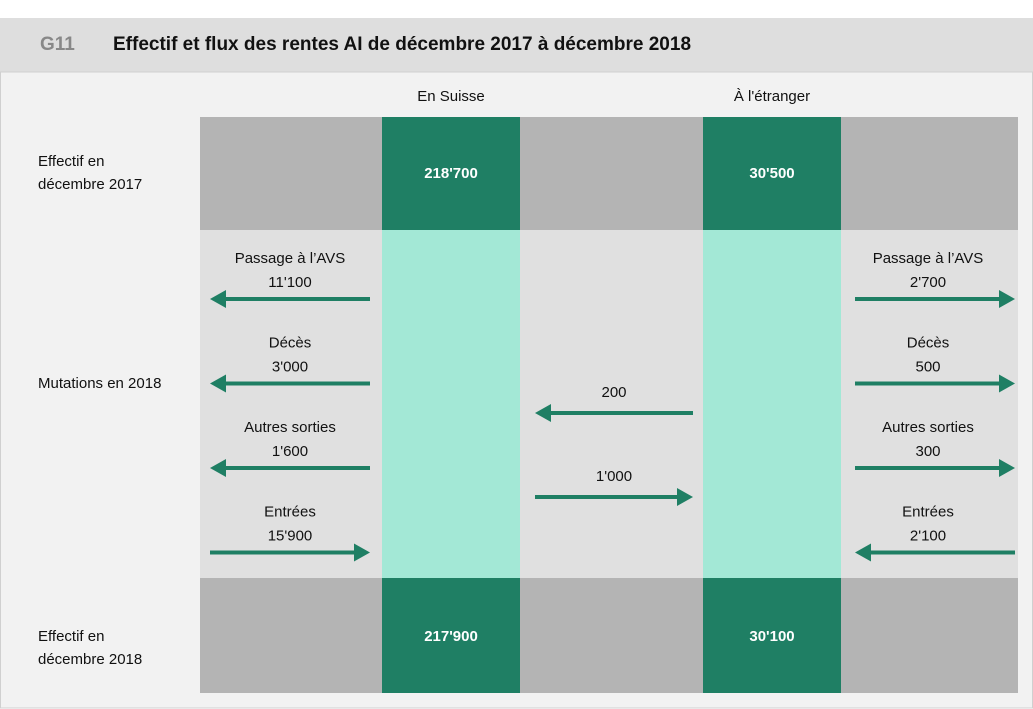  I want to click on stock-value: 218'700, so click(451, 173).